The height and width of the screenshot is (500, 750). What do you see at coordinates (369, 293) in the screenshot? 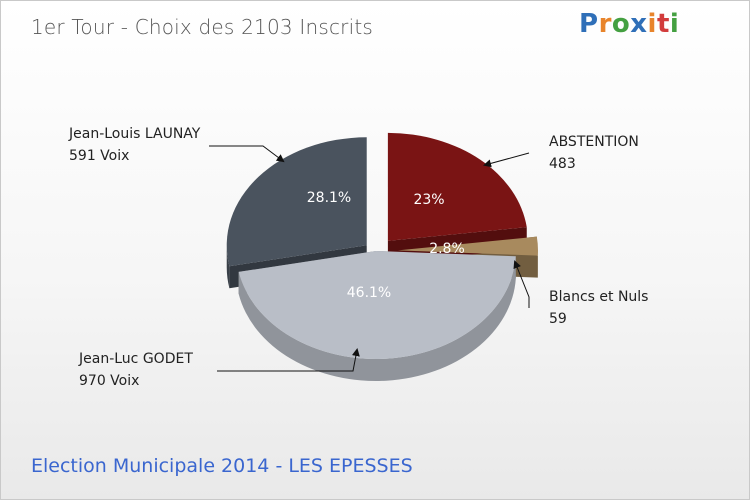
I see `slice-percent-label: 46.1%` at bounding box center [369, 293].